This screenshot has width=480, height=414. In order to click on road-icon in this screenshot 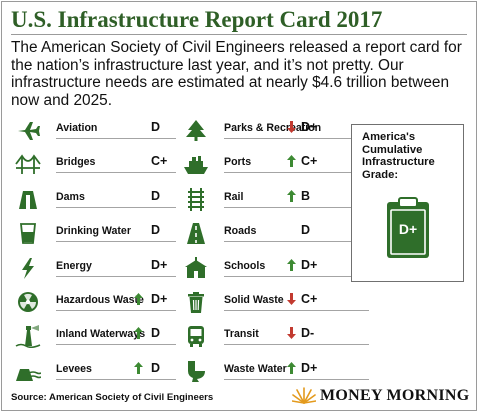, I will do `click(196, 233)`.